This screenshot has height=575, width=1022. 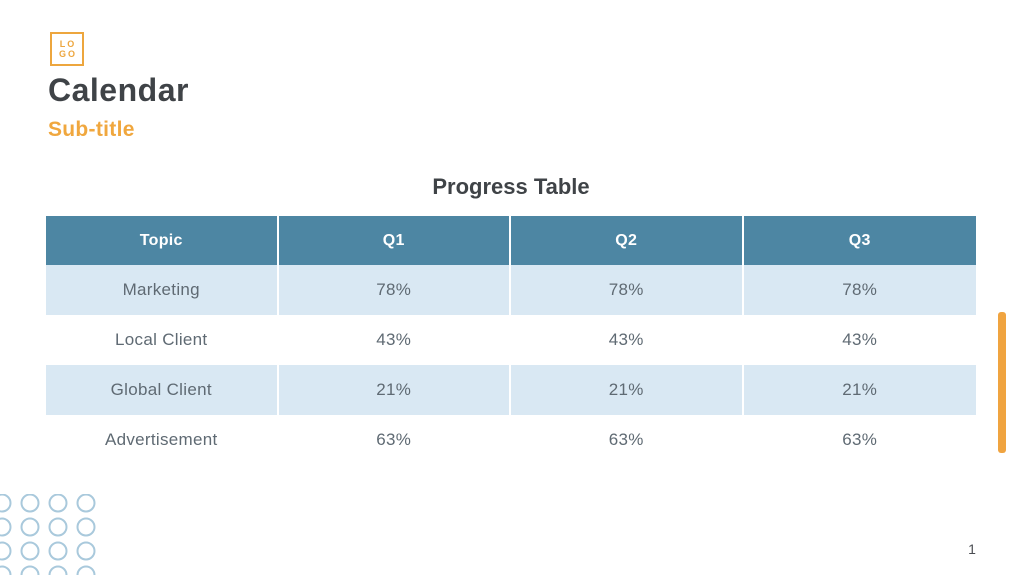 I want to click on column-header-q2: Q2, so click(x=627, y=240).